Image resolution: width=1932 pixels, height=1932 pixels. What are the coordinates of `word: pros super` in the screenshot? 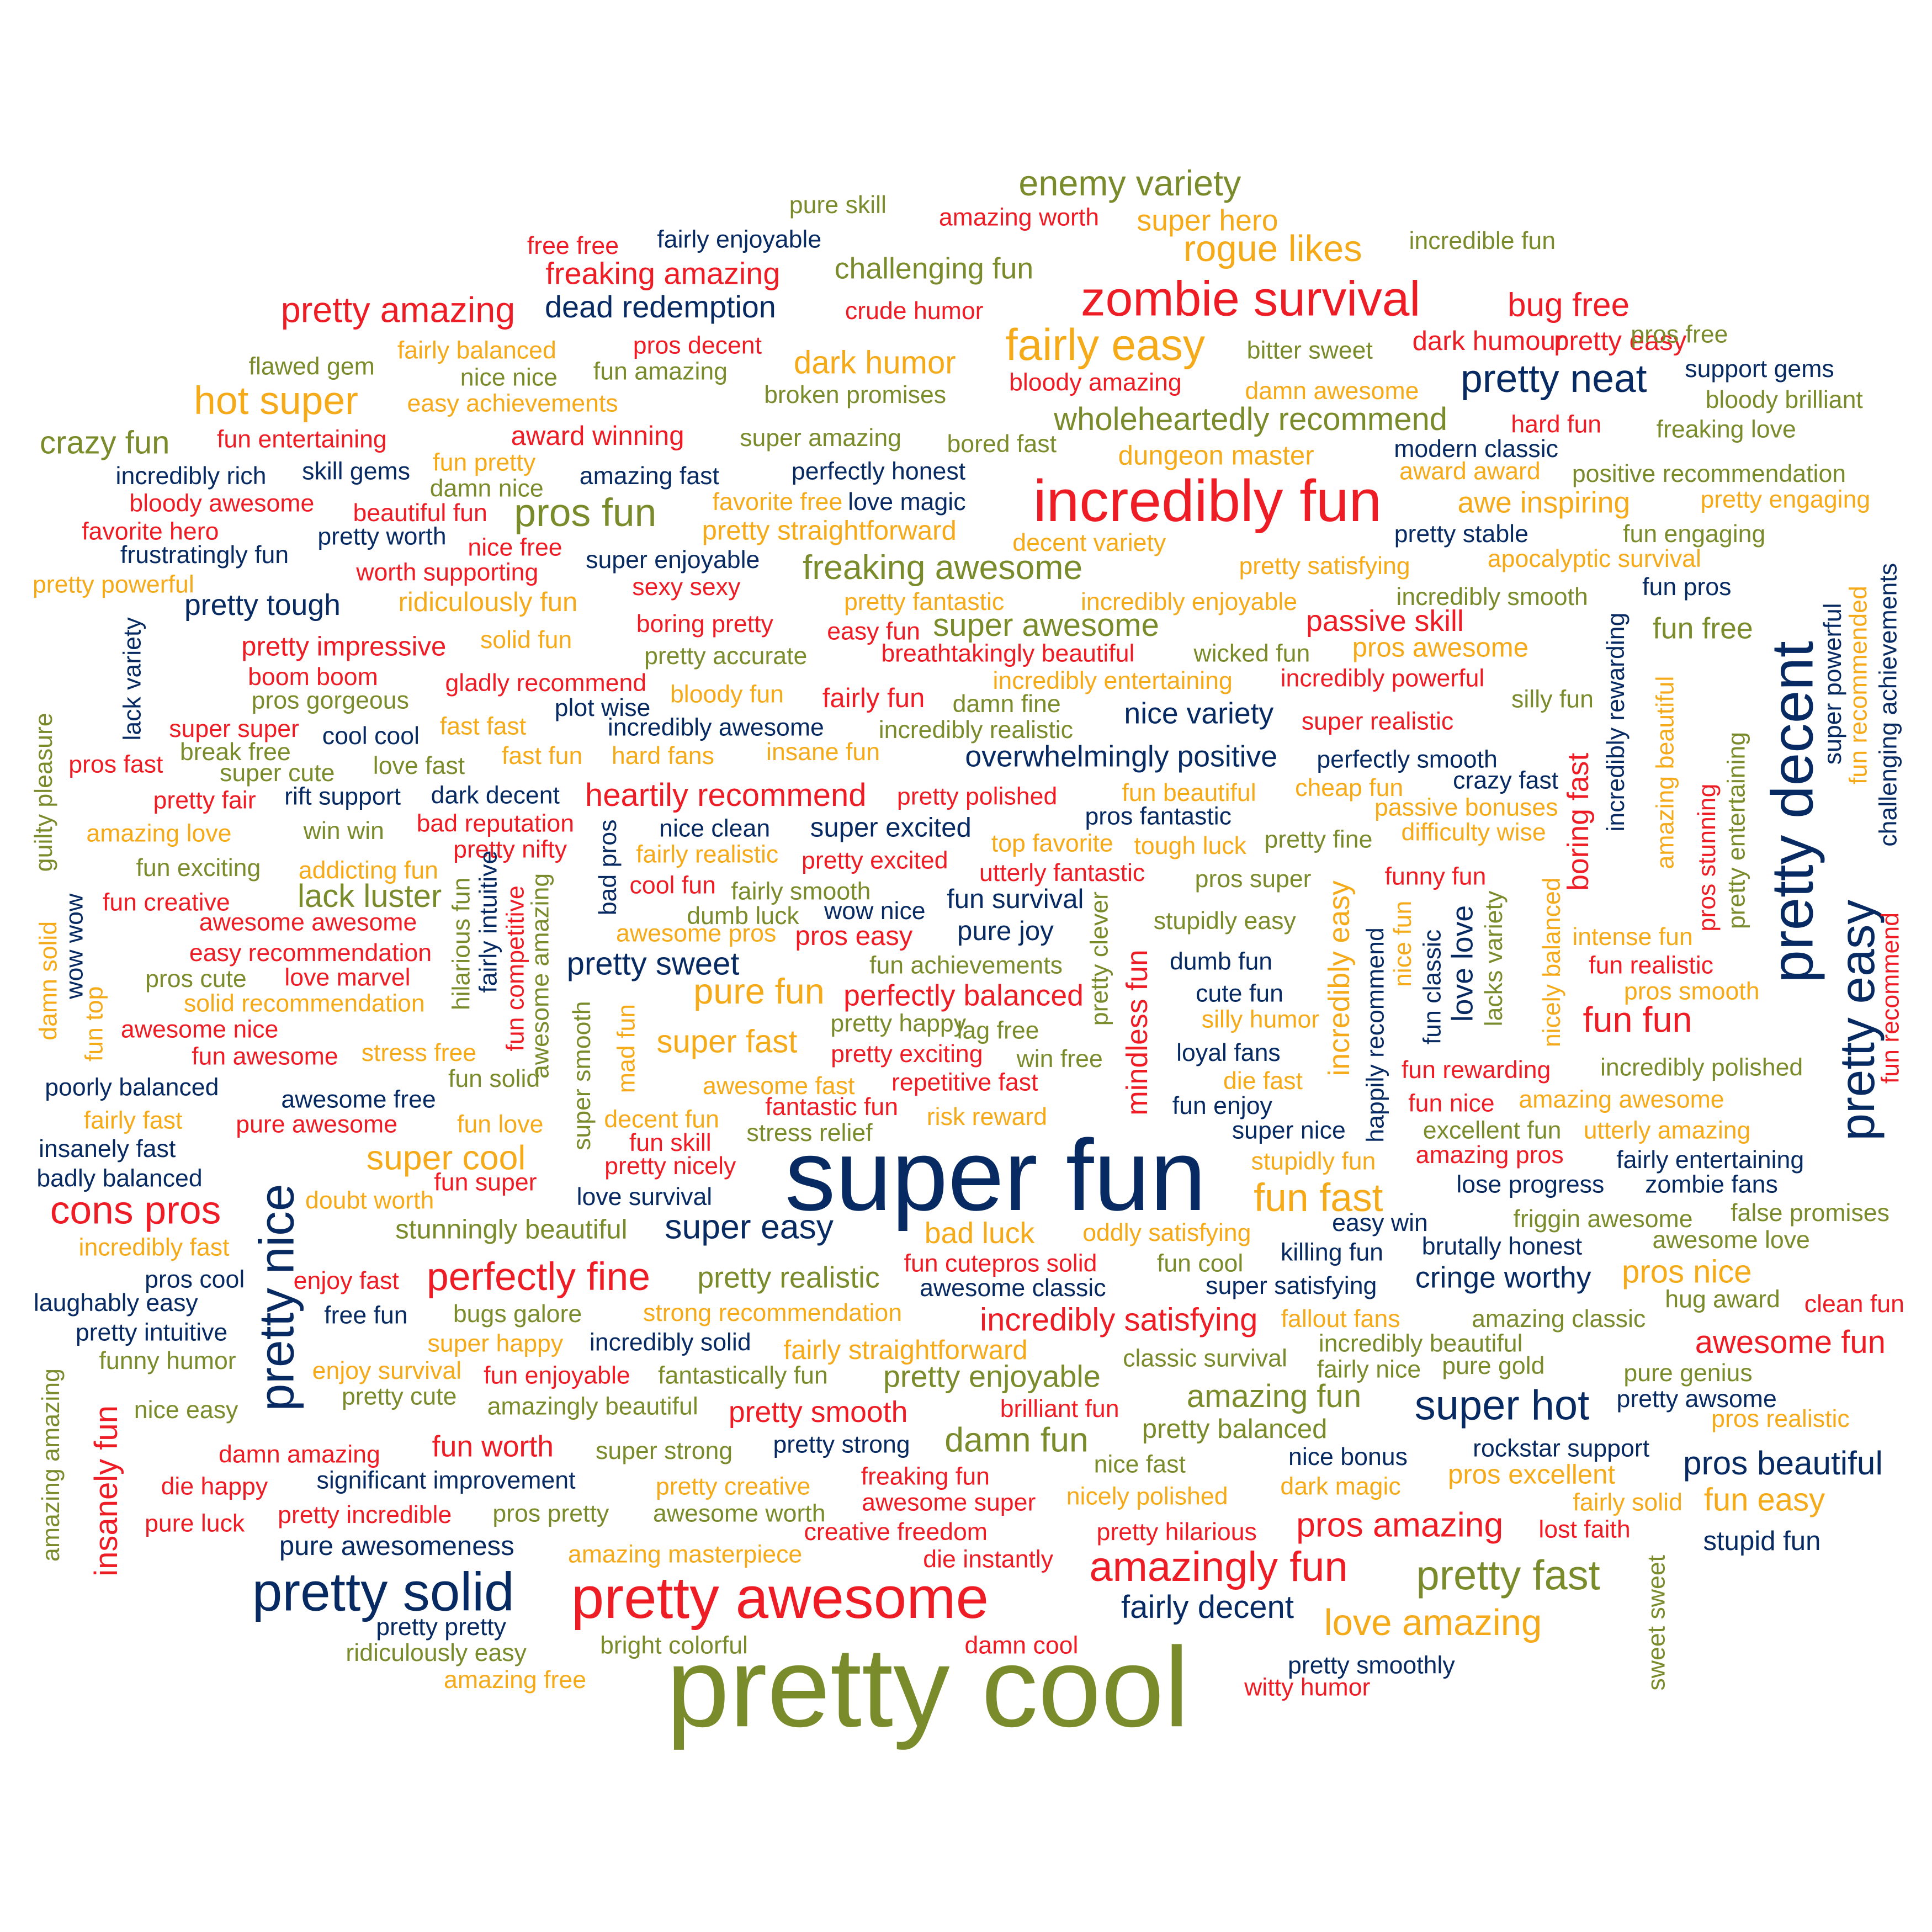 It's located at (1254, 880).